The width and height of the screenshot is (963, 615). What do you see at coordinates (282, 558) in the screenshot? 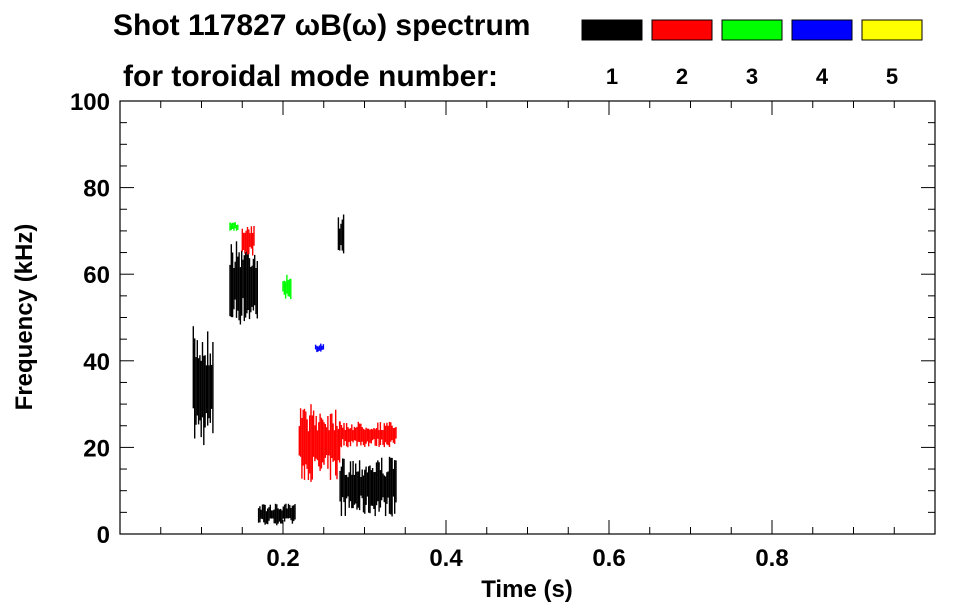
I see `x-tick-label: 0.2` at bounding box center [282, 558].